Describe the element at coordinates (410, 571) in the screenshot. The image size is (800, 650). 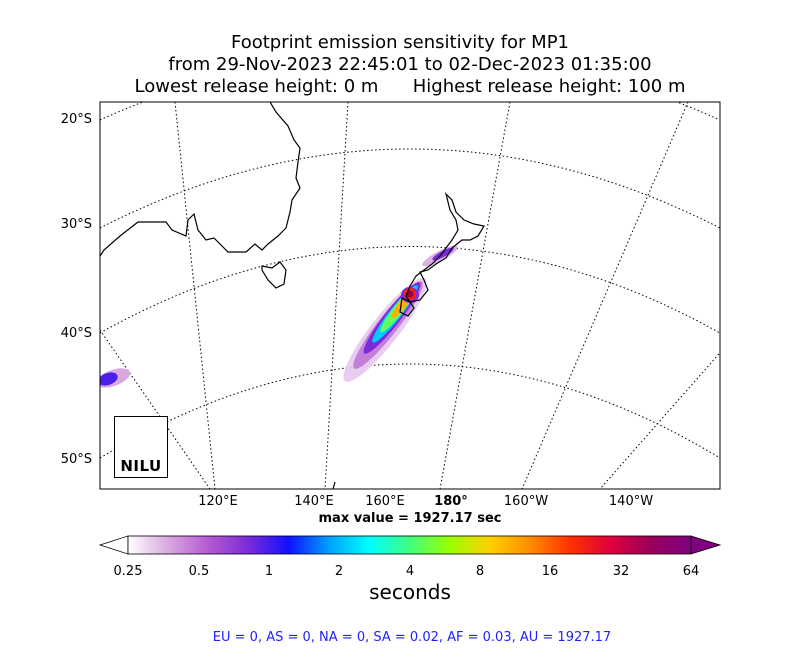
I see `colorbar-tick-label: 4` at that location.